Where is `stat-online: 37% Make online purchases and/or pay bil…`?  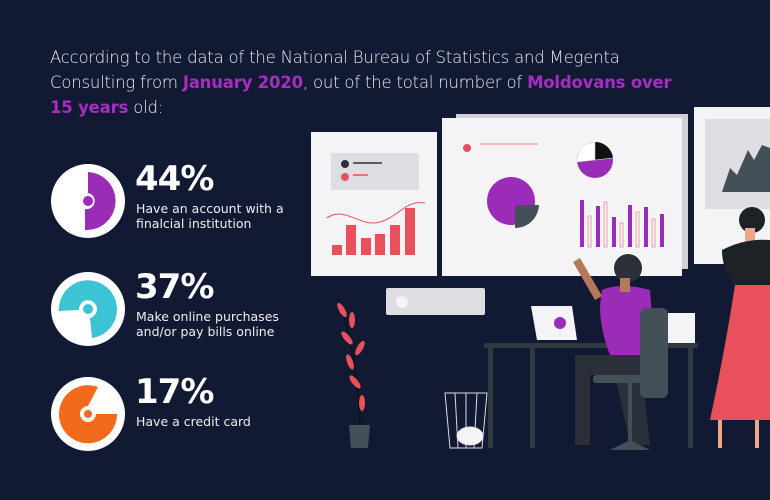 stat-online: 37% Make online purchases and/or pay bil… is located at coordinates (180, 309).